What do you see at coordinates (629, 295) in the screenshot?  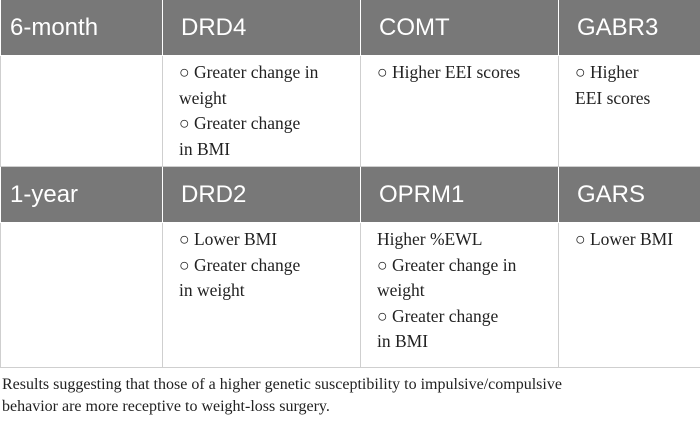 I see `table-cell: ○ Lower BMI` at bounding box center [629, 295].